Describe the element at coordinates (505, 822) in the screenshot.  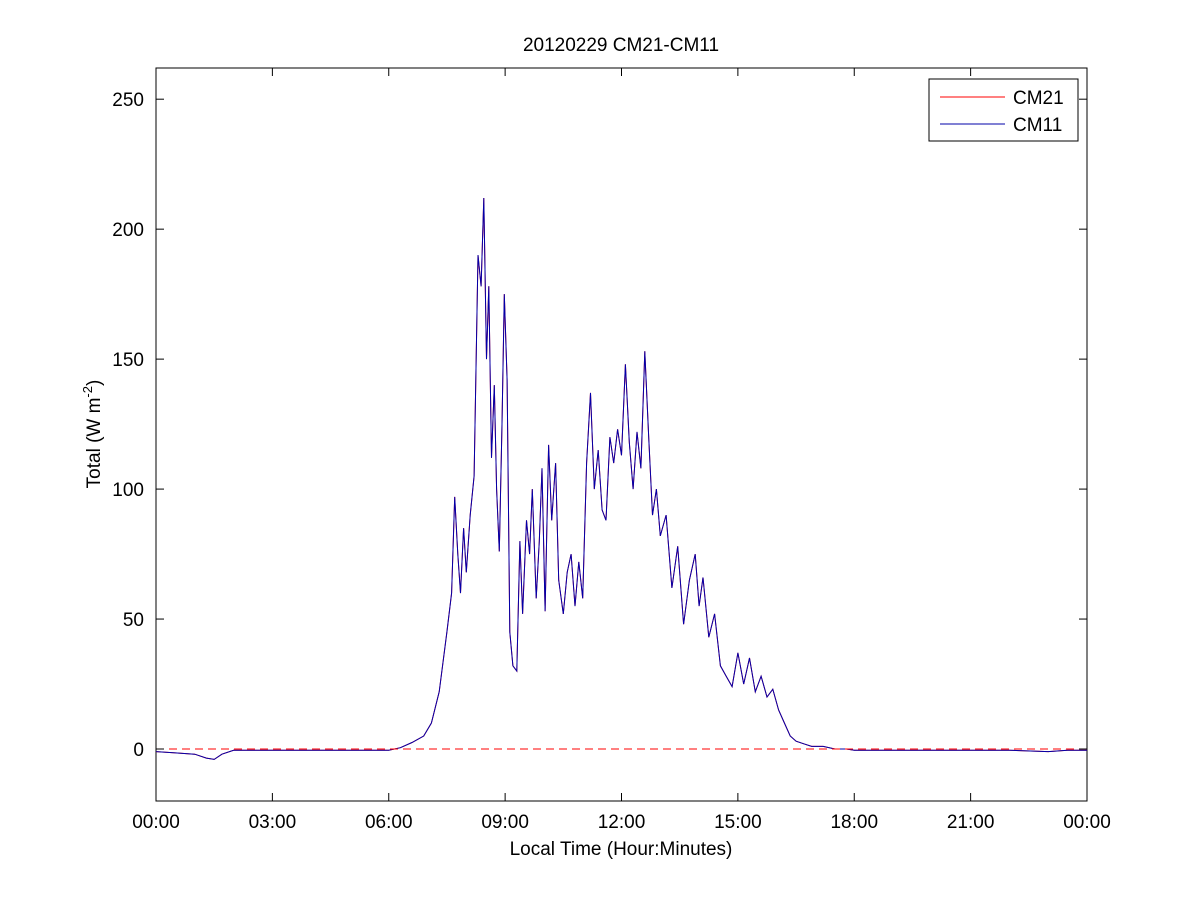
I see `x-tick-label: 09:00` at that location.